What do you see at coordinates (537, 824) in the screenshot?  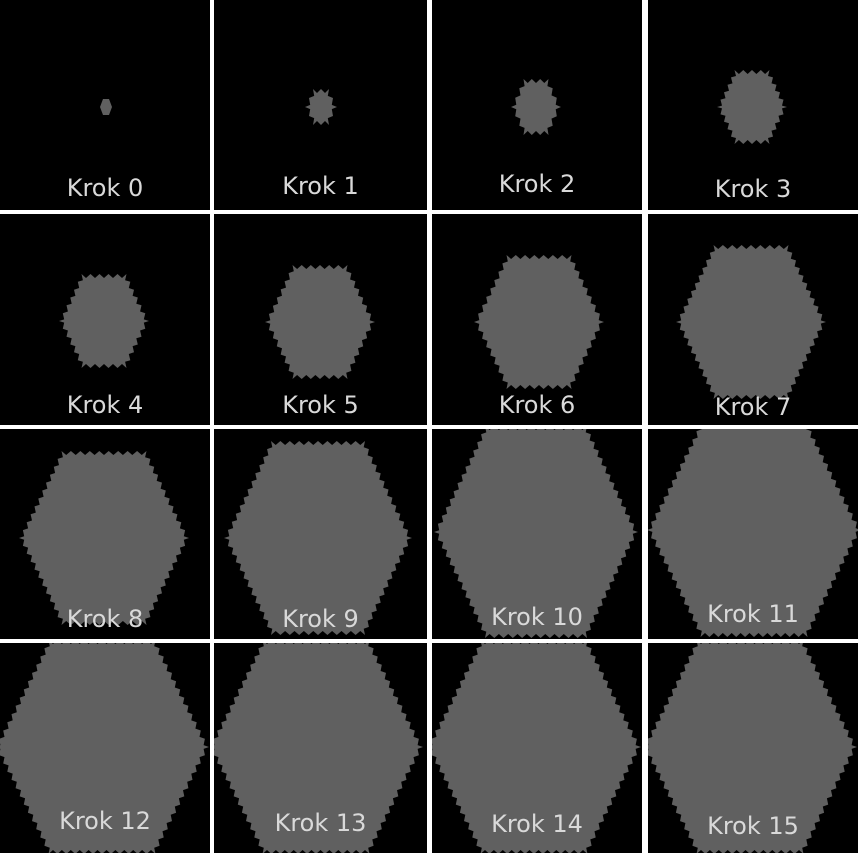 I see `panel-label: Krok 14` at bounding box center [537, 824].